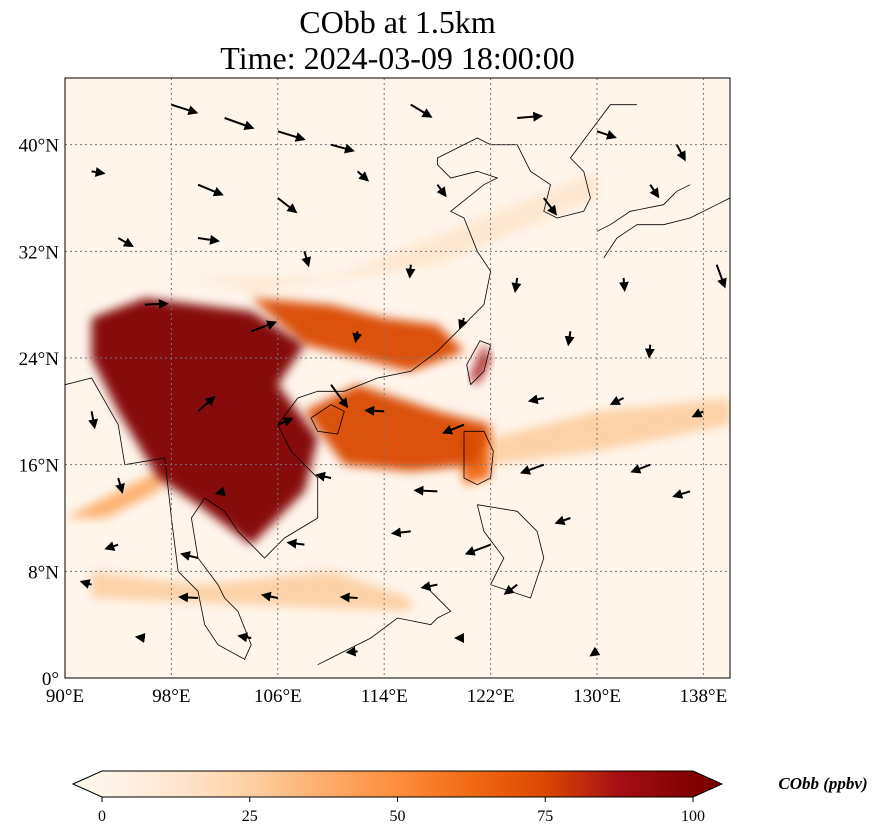 The width and height of the screenshot is (887, 836). What do you see at coordinates (704, 696) in the screenshot?
I see `lon-tick-label: 138°E` at bounding box center [704, 696].